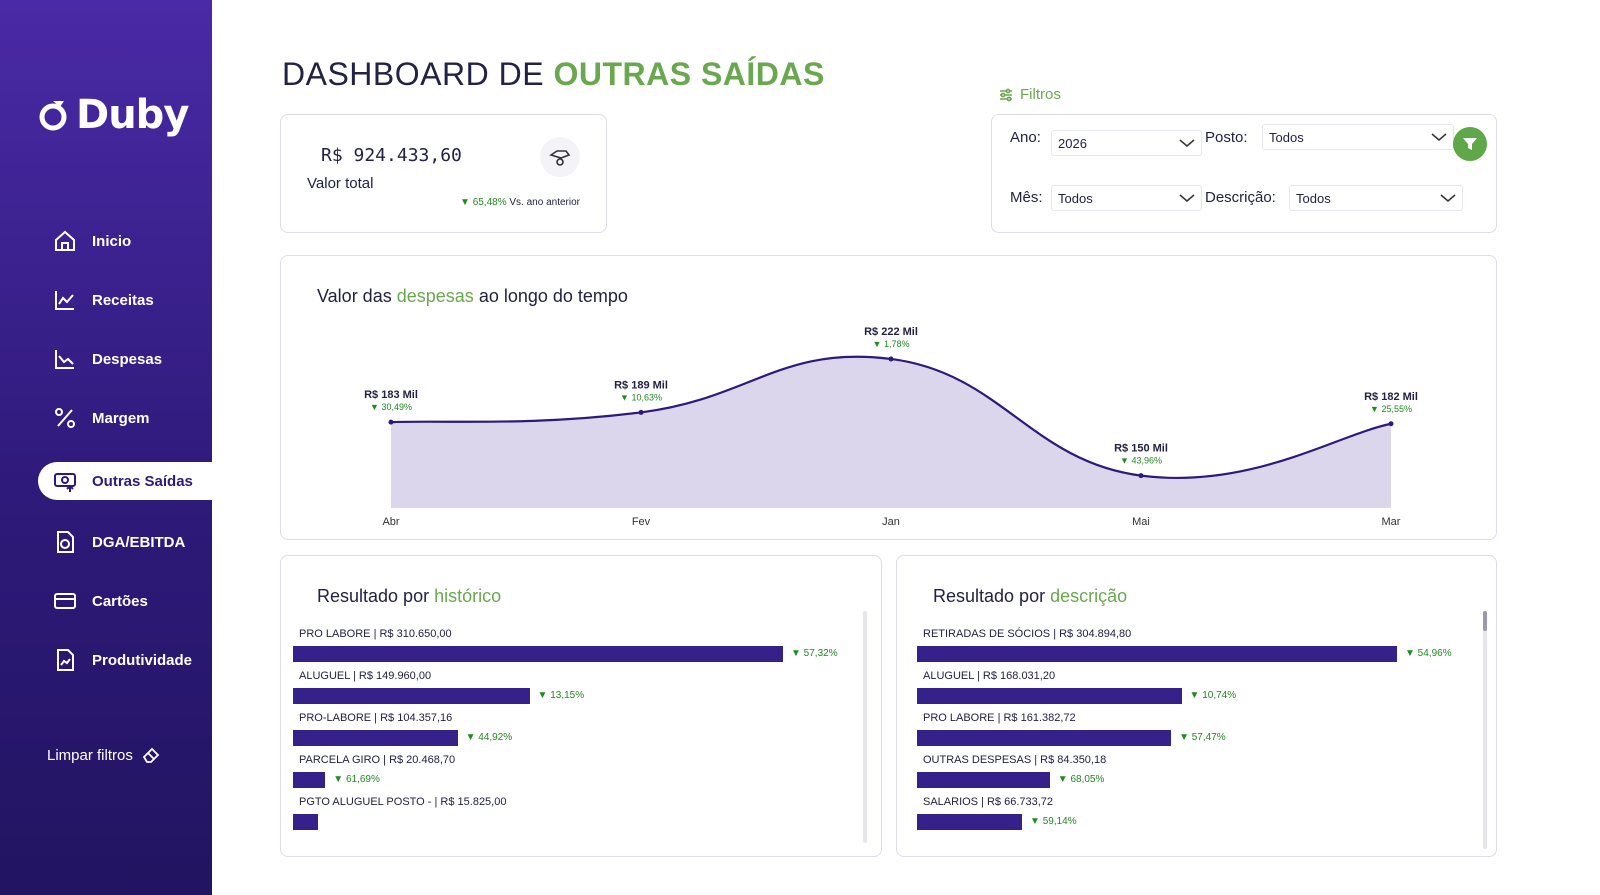  I want to click on kpi-value: R$ 924.433,60, so click(391, 155).